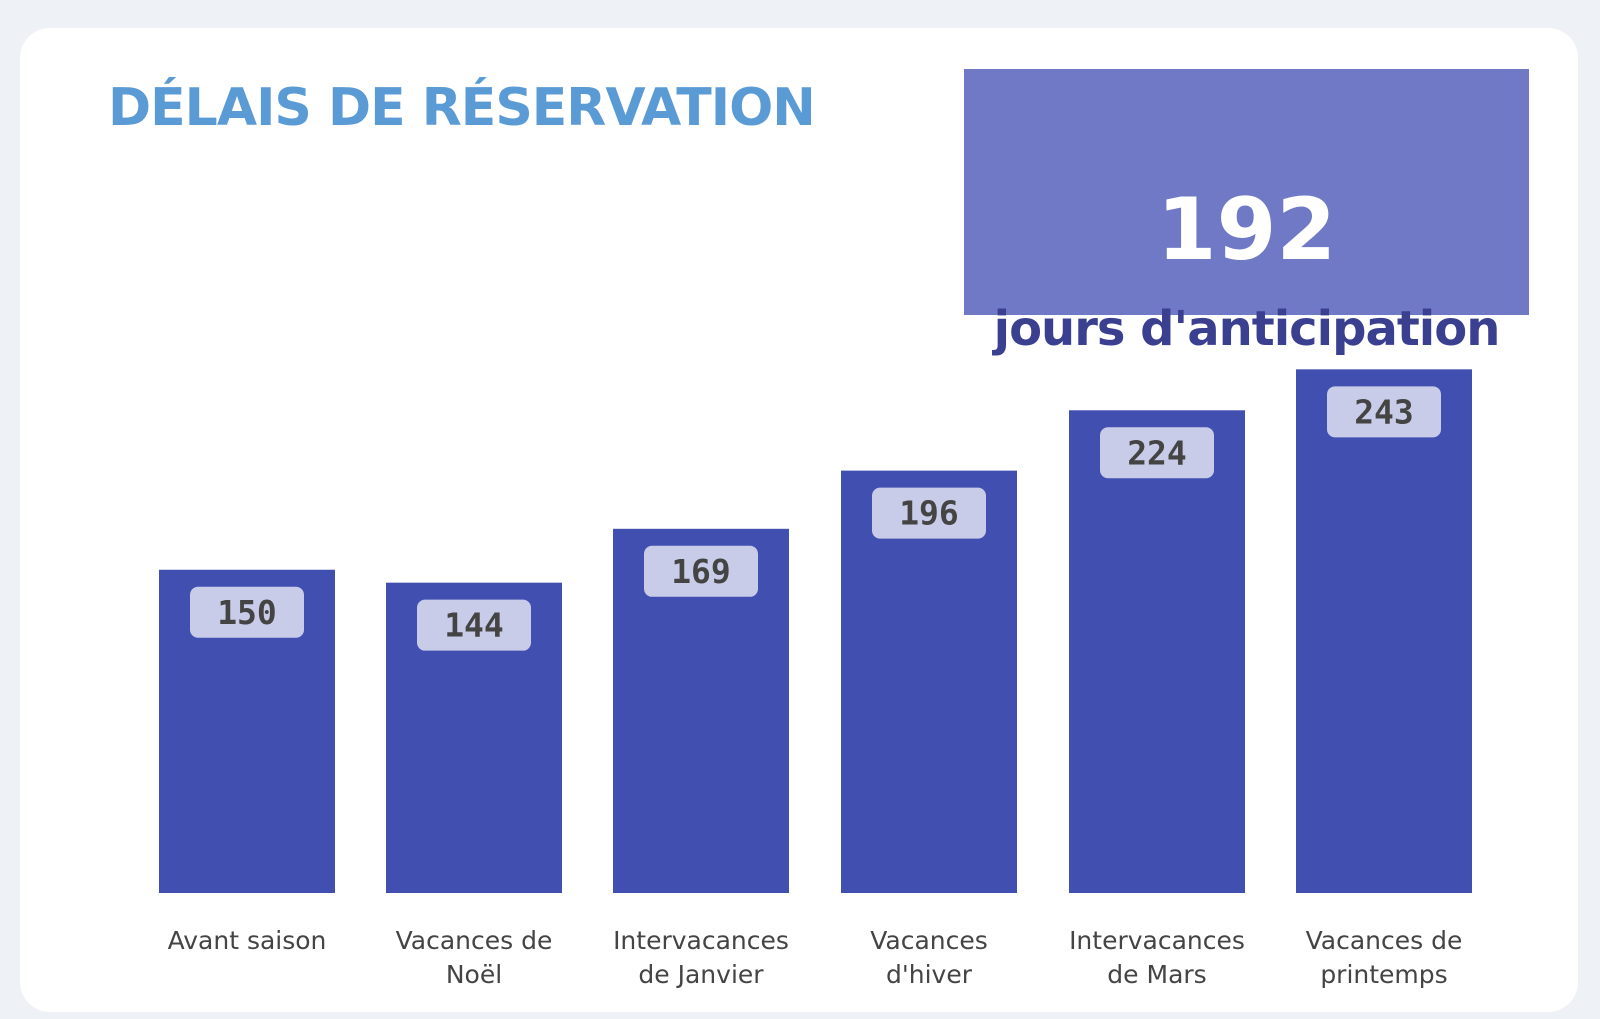 This screenshot has height=1019, width=1600. Describe the element at coordinates (1246, 230) in the screenshot. I see `kpi-value: 192` at that location.